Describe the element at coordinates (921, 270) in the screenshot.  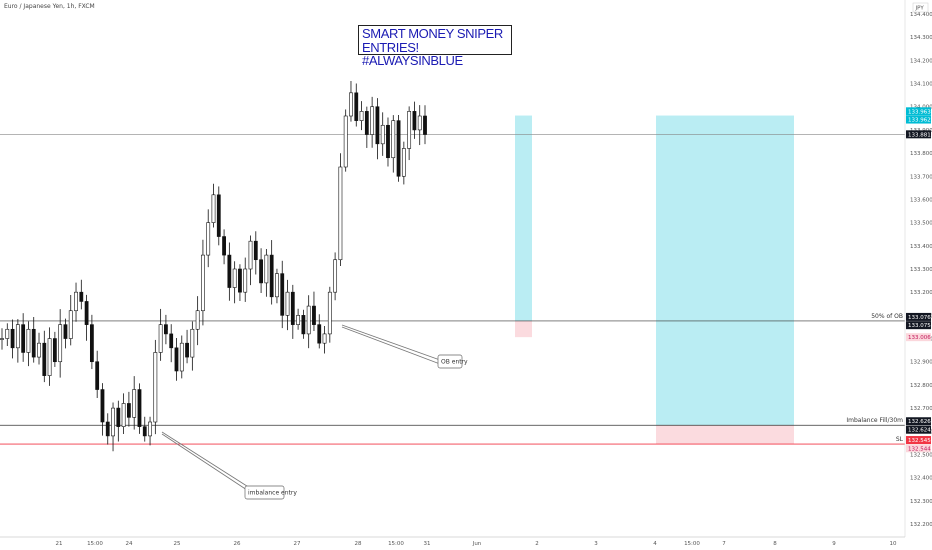
I see `y-tick-label: 133.300` at that location.